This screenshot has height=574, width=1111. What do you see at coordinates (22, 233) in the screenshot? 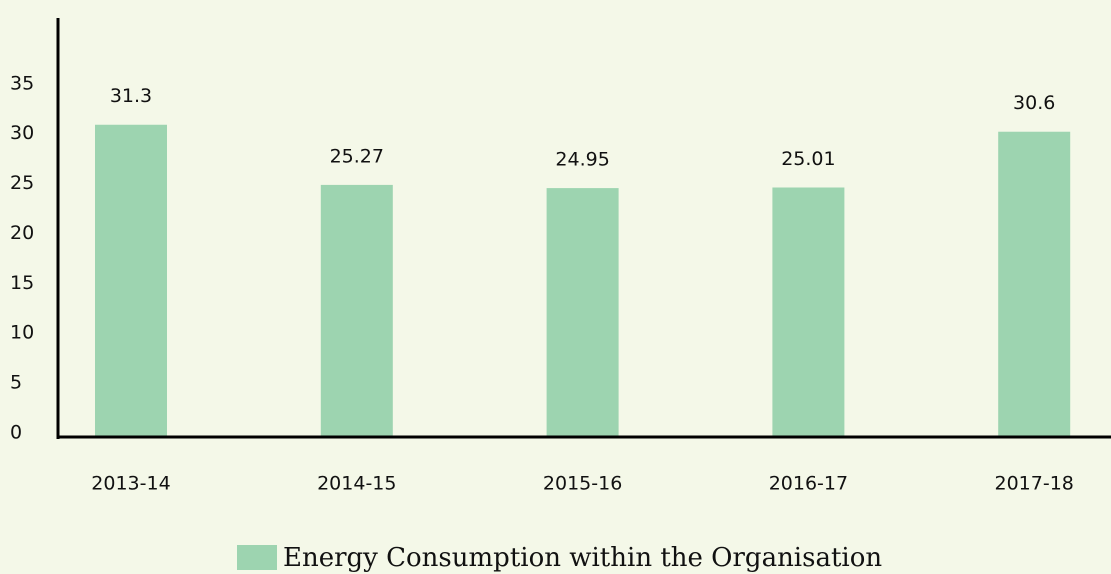
I see `y-tick-label: 20` at bounding box center [22, 233].